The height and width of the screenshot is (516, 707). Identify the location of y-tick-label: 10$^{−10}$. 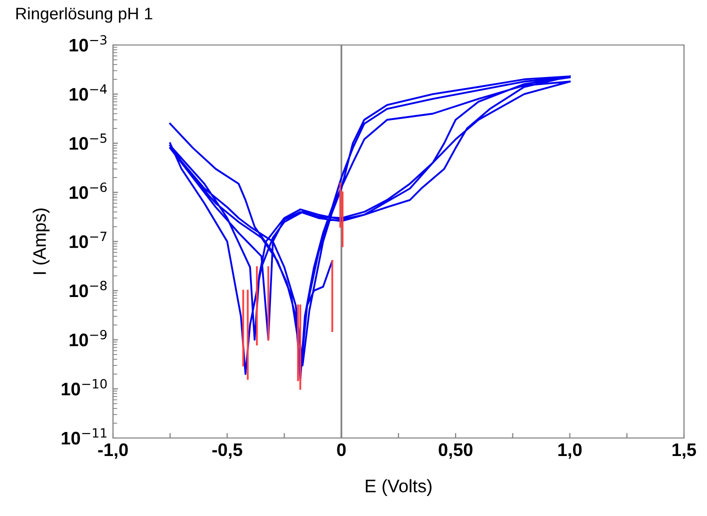
(84, 387).